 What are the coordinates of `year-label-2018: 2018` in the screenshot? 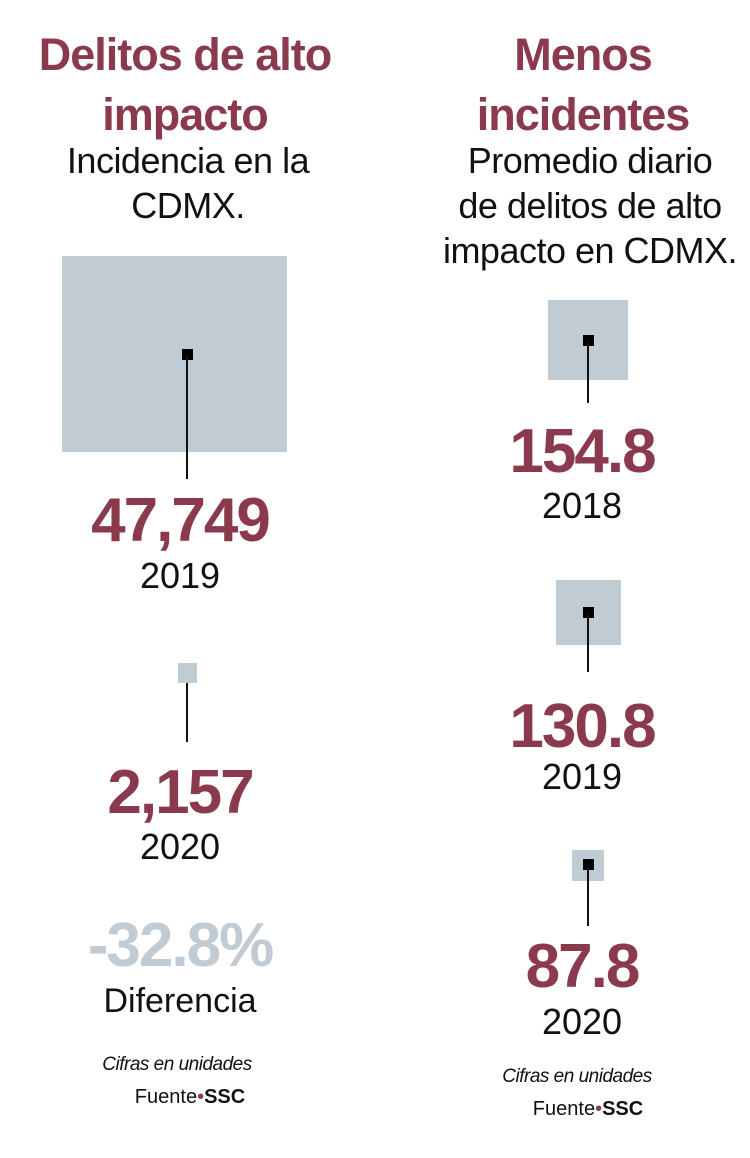 It's located at (582, 505).